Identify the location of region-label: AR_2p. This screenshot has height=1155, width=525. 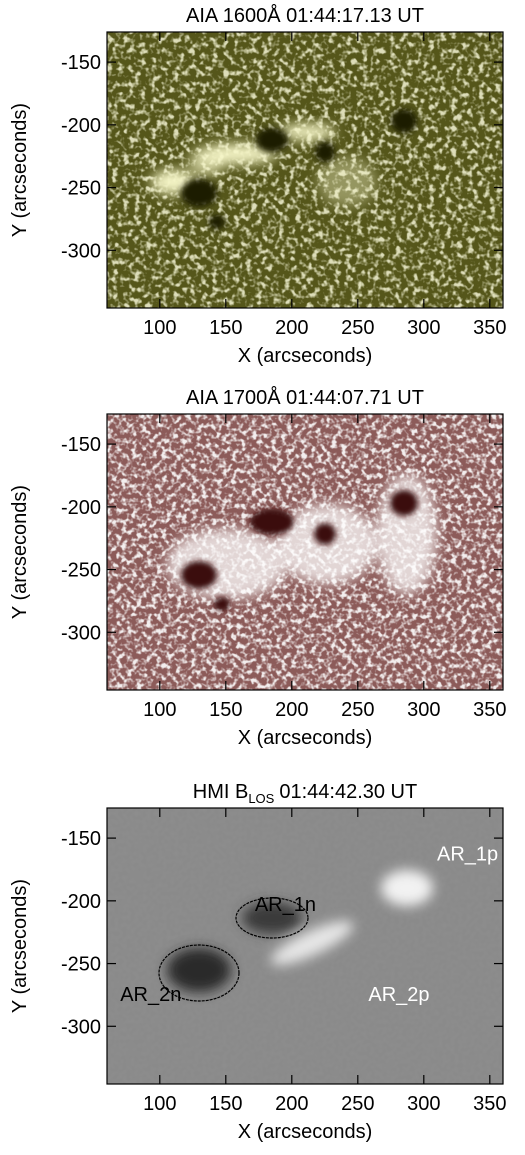
(398, 995).